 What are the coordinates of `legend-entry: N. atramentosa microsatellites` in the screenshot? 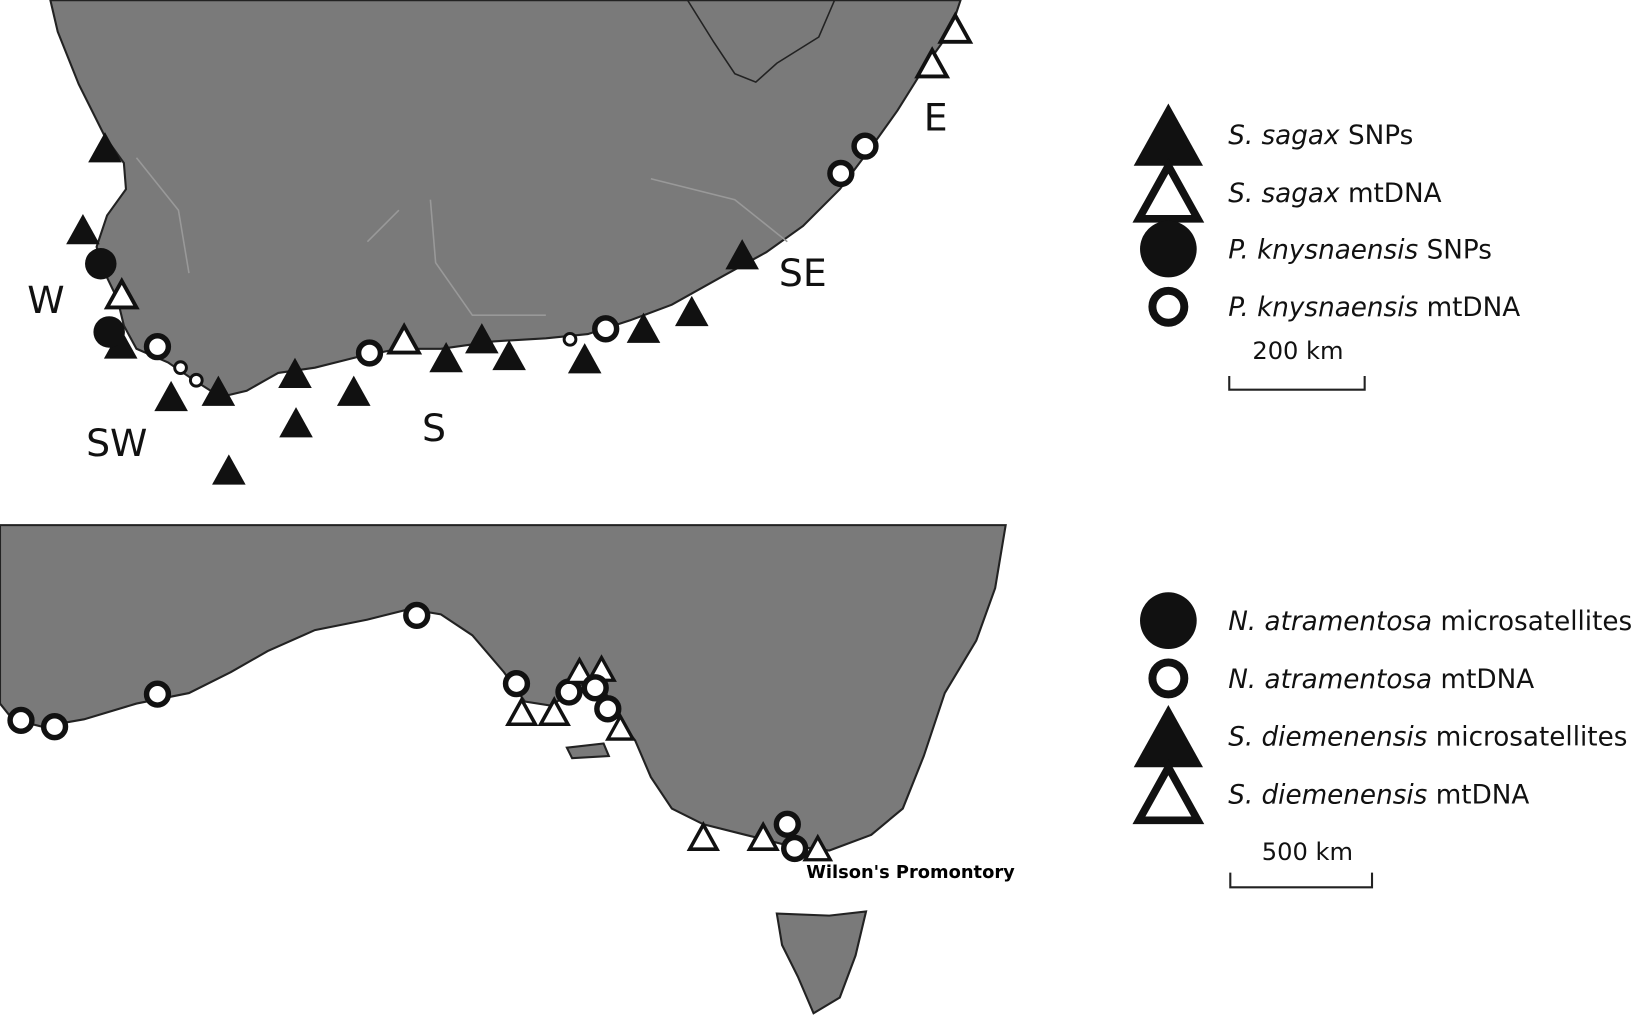 It's located at (1430, 622).